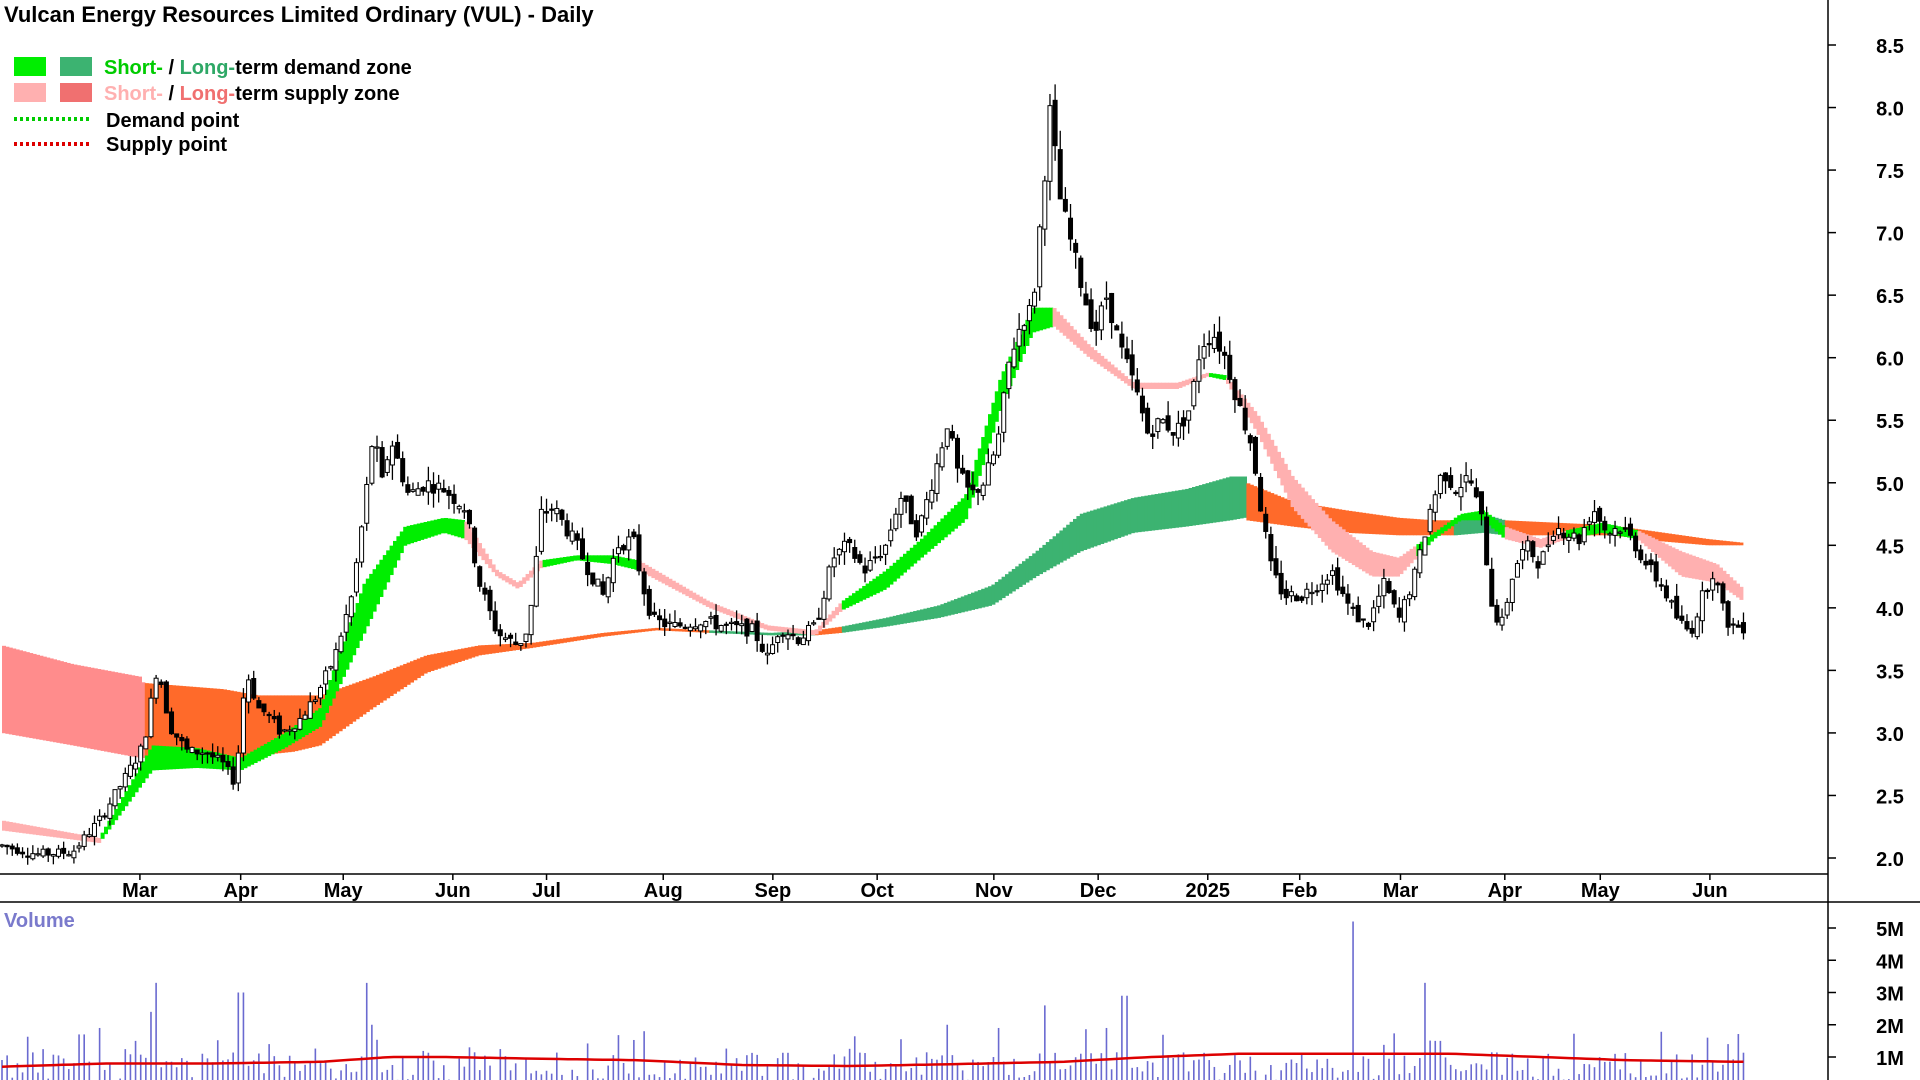 The image size is (1920, 1080). What do you see at coordinates (1890, 422) in the screenshot?
I see `price-tick-label: 5.5` at bounding box center [1890, 422].